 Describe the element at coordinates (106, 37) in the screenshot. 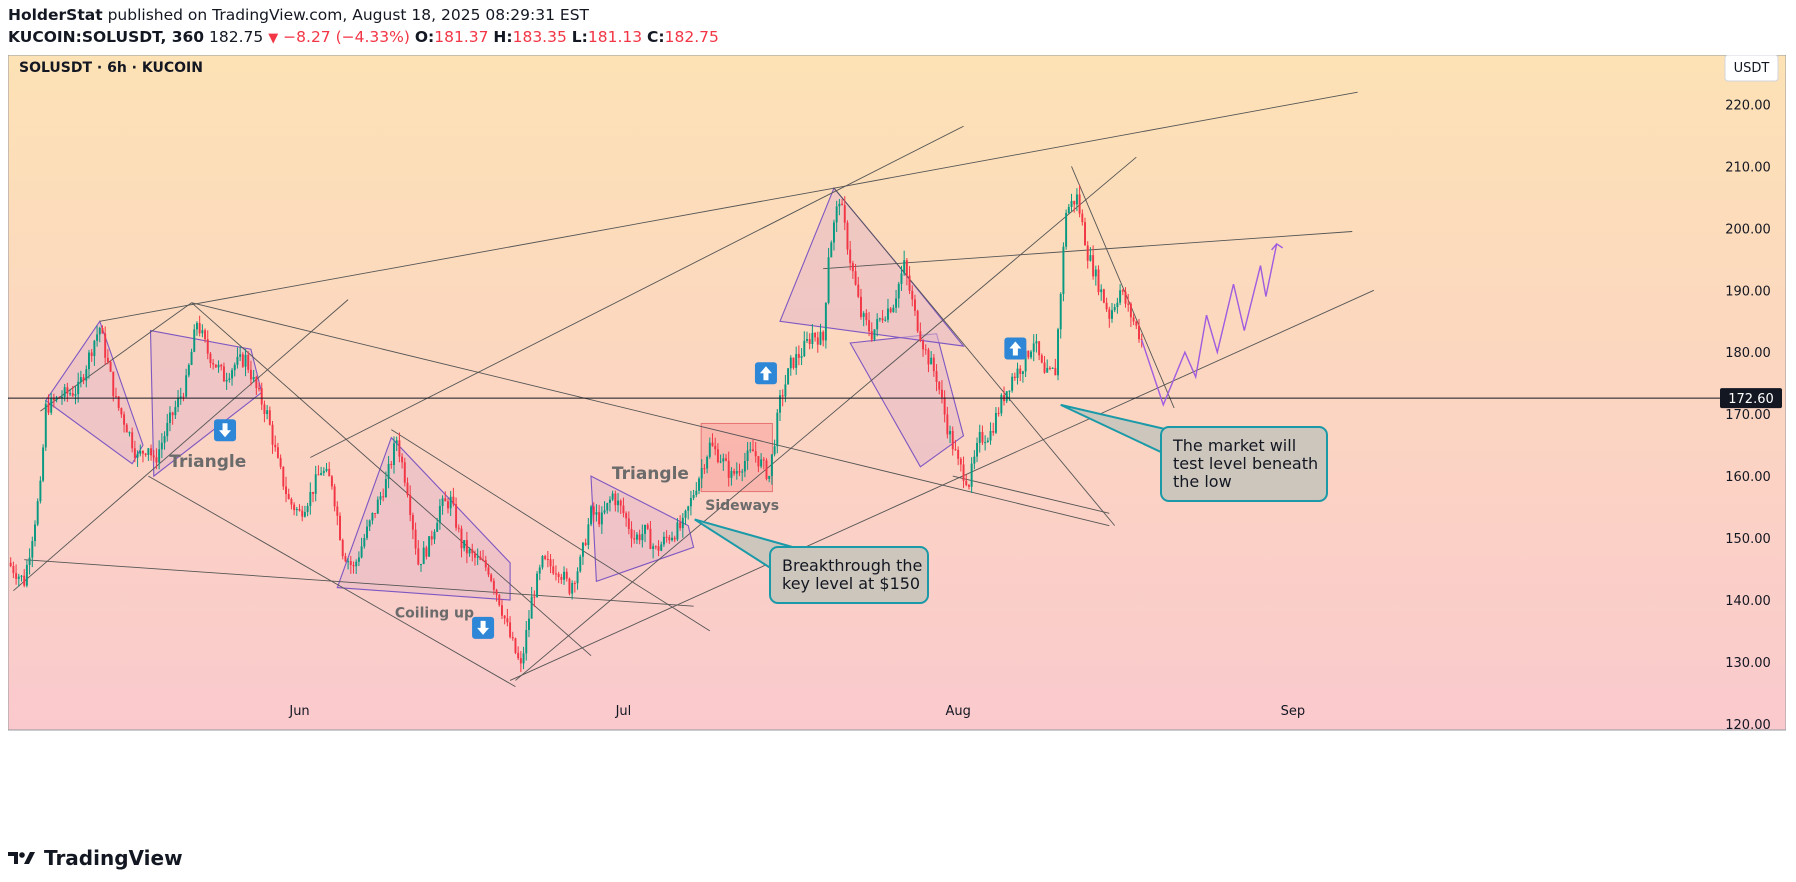

I see `symbol-line: KUCOIN:SOLUSDT, 360` at that location.